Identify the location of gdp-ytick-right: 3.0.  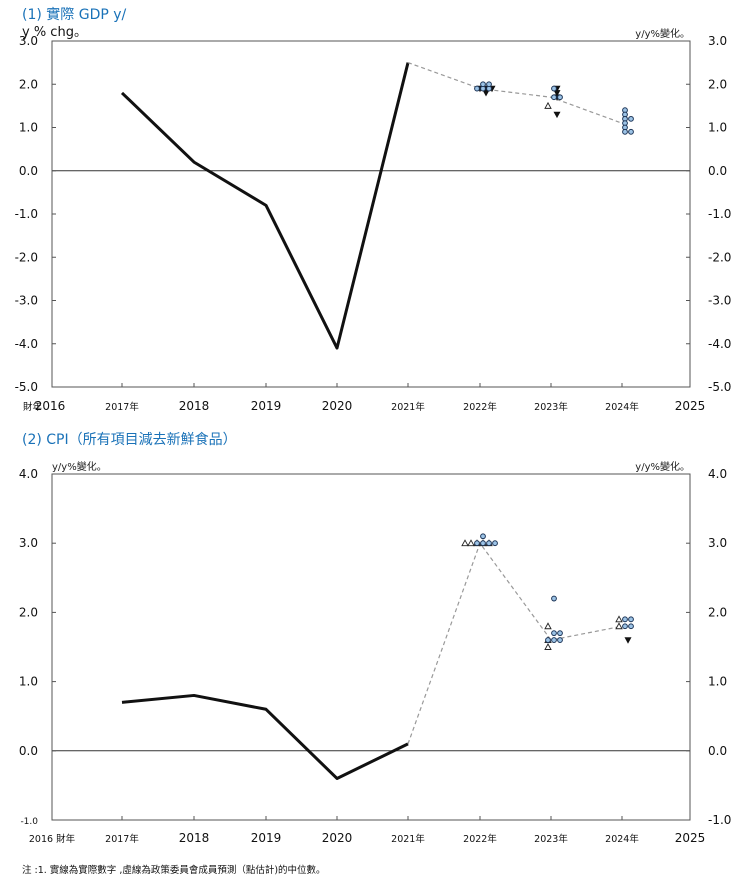
(717, 41).